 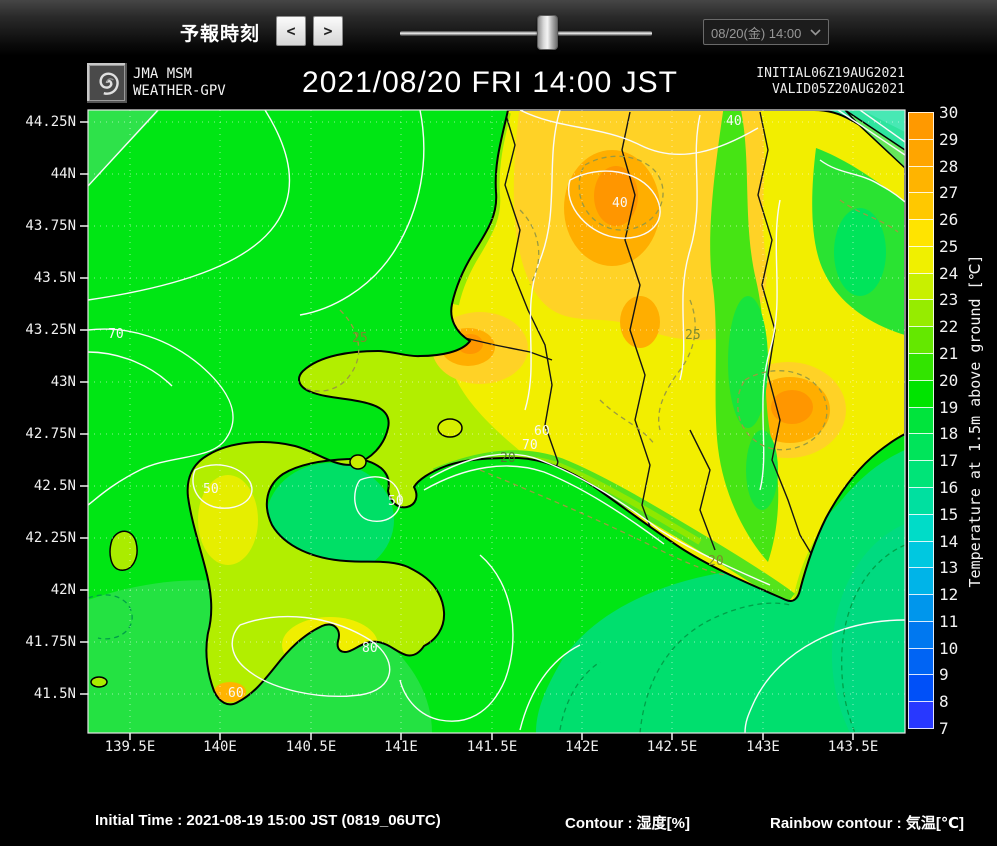 What do you see at coordinates (627, 823) in the screenshot?
I see `contour-legend-text: Contour : 湿度[%]` at bounding box center [627, 823].